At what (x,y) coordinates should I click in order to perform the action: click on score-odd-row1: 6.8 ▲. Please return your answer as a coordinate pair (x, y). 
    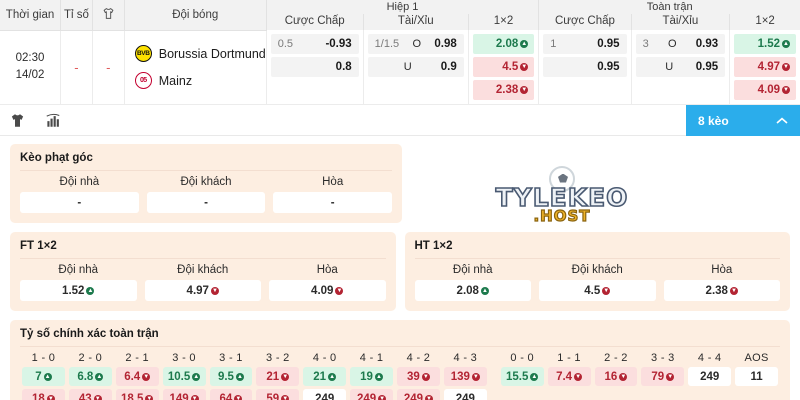
    Looking at the image, I should click on (90, 376).